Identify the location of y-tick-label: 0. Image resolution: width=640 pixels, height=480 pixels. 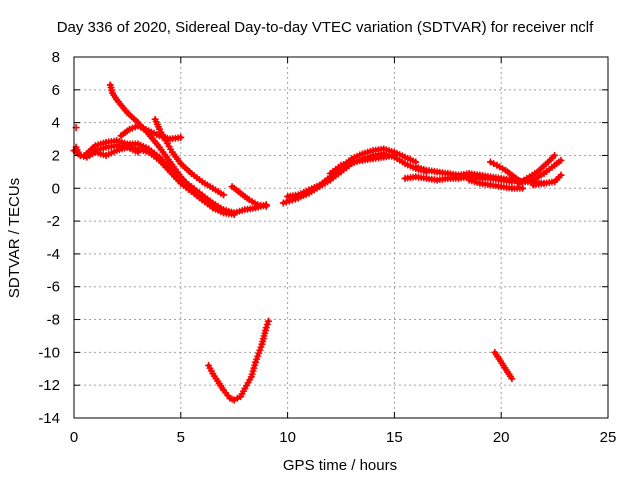
(56, 188).